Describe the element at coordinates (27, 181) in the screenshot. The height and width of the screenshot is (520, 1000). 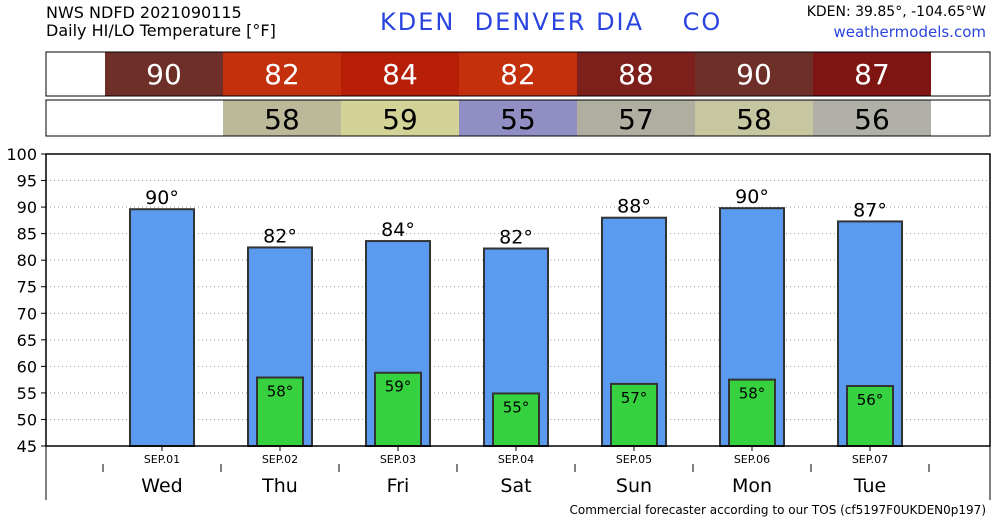
I see `y-tick-label: 95` at that location.